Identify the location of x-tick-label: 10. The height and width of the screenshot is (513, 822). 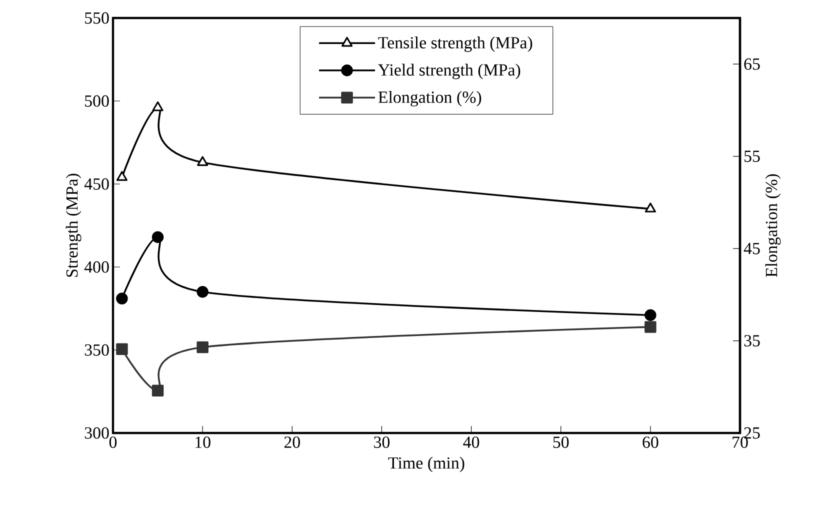
(203, 442).